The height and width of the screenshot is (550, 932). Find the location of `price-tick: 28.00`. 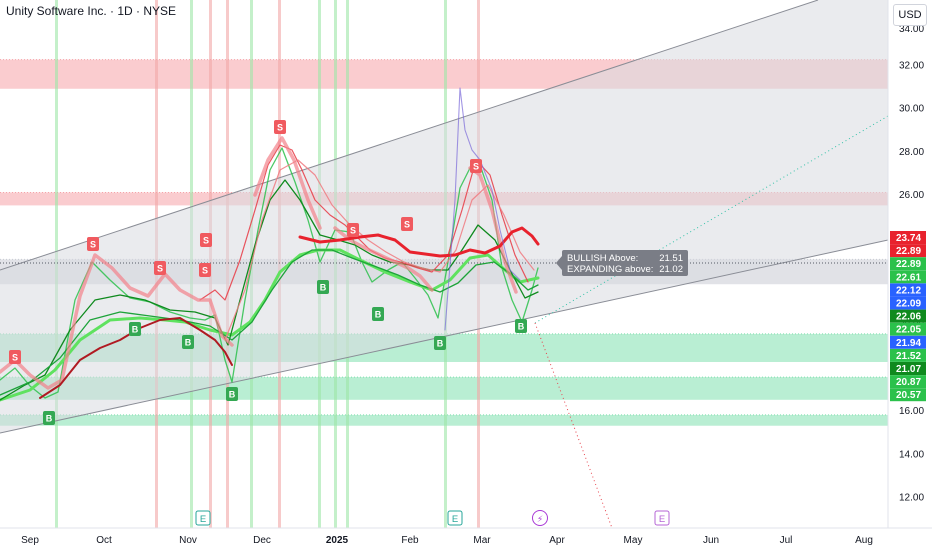

price-tick: 28.00 is located at coordinates (911, 152).